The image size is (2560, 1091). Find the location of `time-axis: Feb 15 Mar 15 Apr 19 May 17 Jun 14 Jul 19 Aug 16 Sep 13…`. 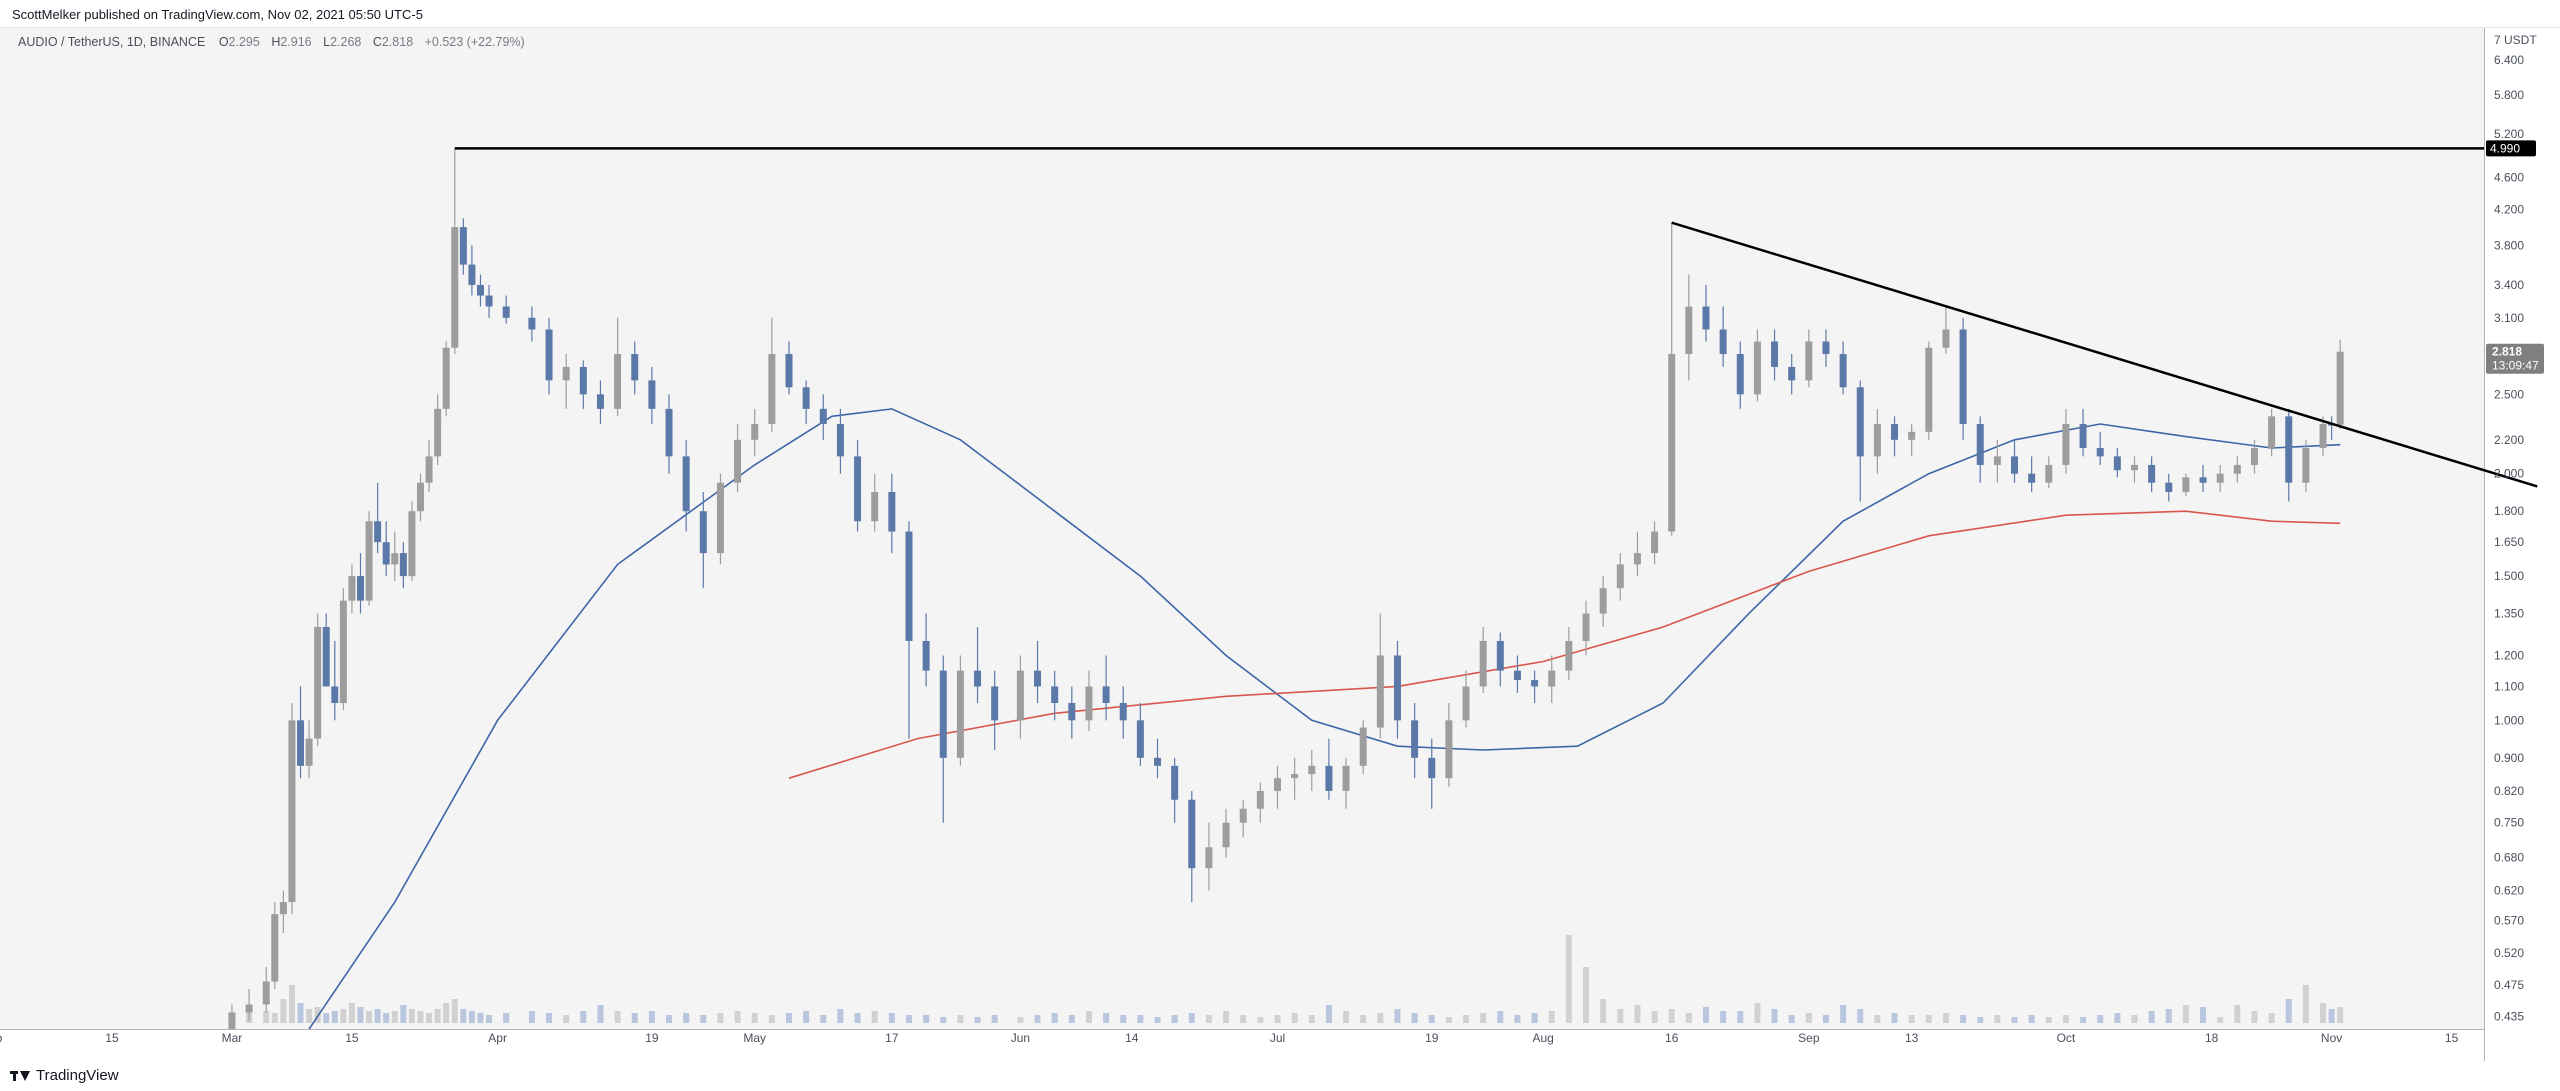

time-axis: Feb 15 Mar 15 Apr 19 May 17 Jun 14 Jul 19 Aug 16 Sep 13… is located at coordinates (1280, 1038).